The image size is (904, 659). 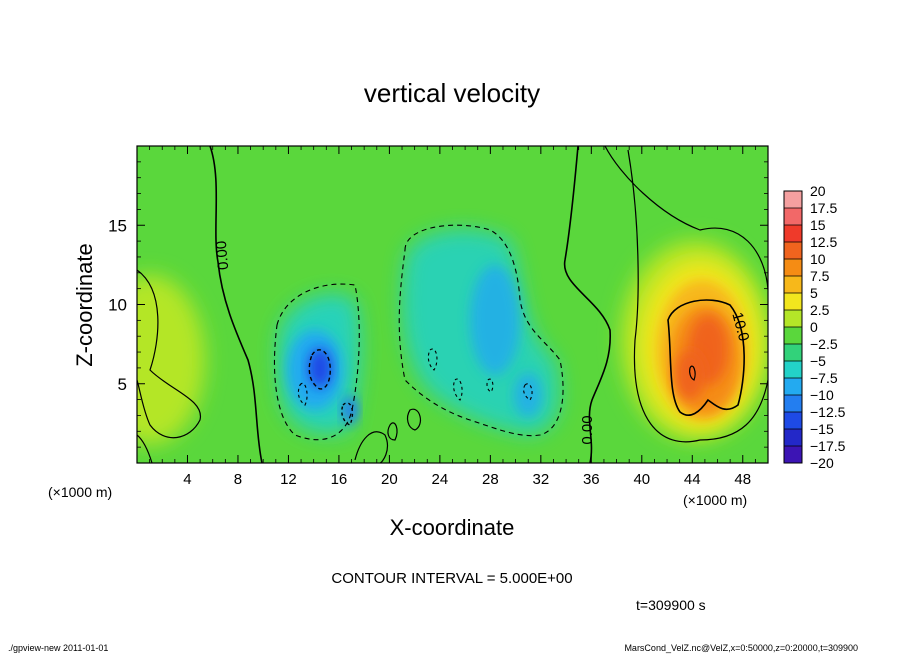 I want to click on x-tick-label: 44, so click(x=692, y=479).